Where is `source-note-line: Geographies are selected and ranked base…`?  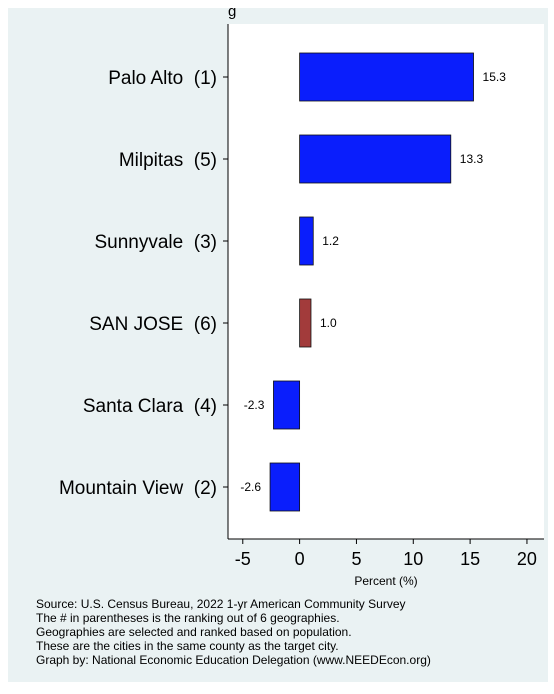
source-note-line: Geographies are selected and ranked base… is located at coordinates (194, 632).